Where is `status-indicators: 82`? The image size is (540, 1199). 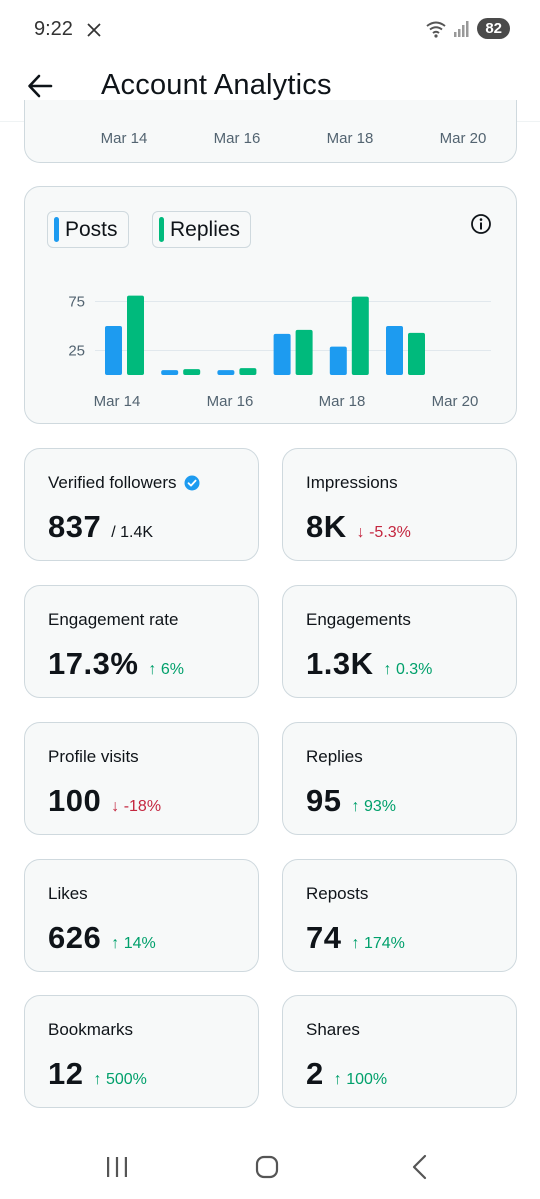
status-indicators: 82 is located at coordinates (467, 28).